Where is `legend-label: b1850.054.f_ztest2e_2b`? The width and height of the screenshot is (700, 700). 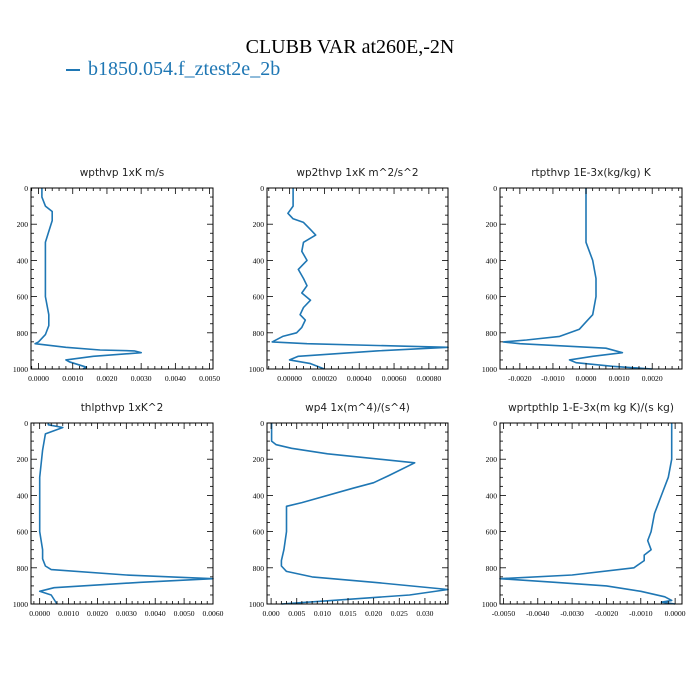 legend-label: b1850.054.f_ztest2e_2b is located at coordinates (184, 69).